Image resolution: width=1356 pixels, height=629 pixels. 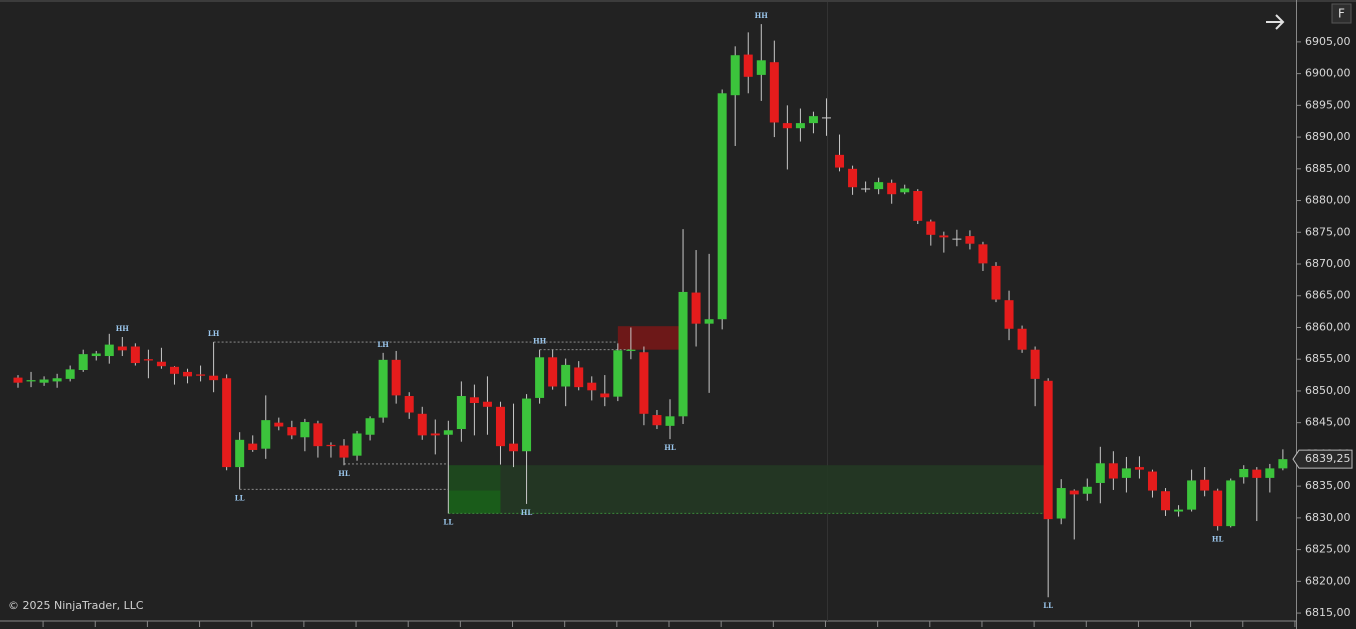 What do you see at coordinates (1328, 612) in the screenshot?
I see `y-tick-label: 6815,00` at bounding box center [1328, 612].